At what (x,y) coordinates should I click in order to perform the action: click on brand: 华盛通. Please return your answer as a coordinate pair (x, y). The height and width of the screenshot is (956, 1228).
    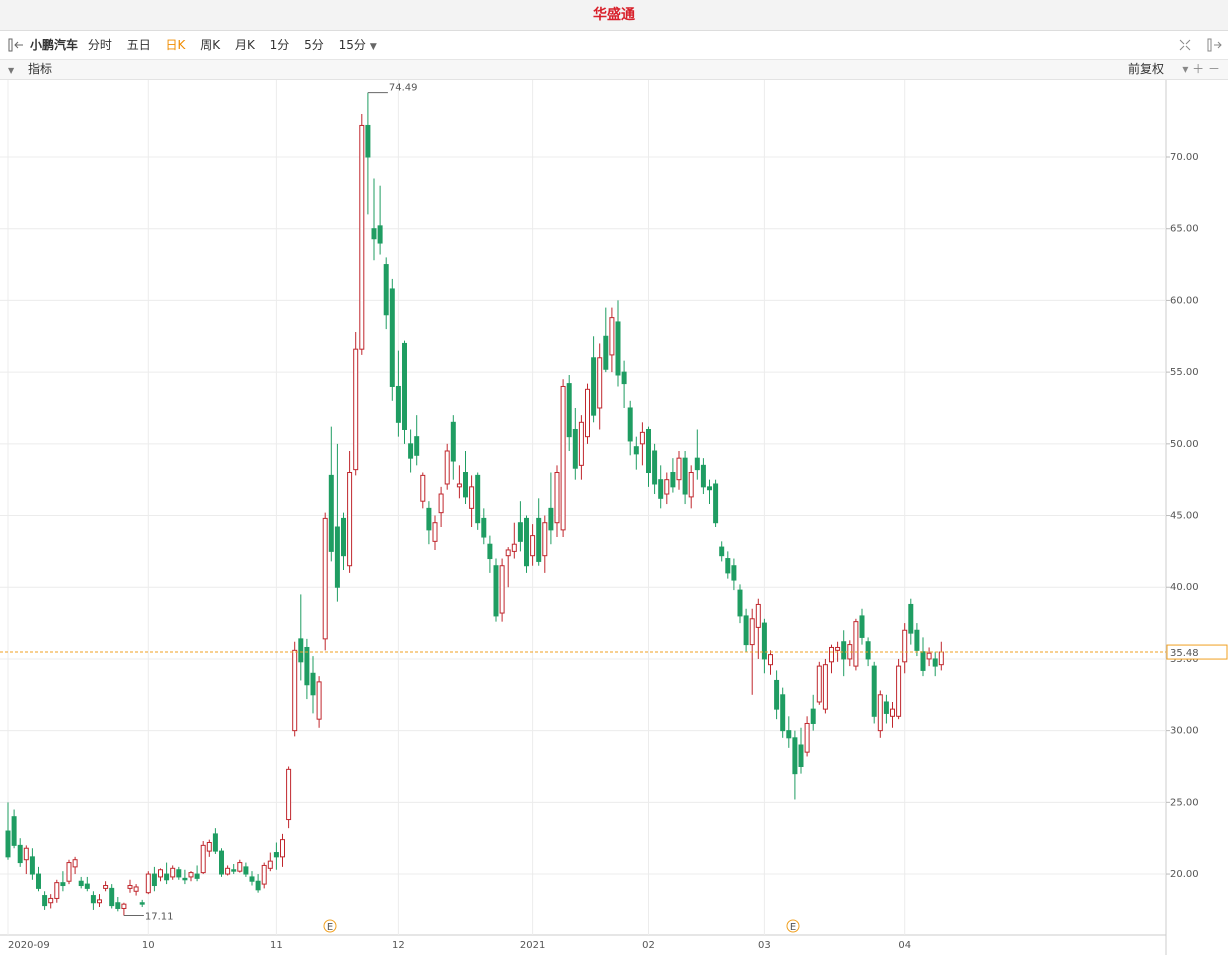
    Looking at the image, I should click on (614, 15).